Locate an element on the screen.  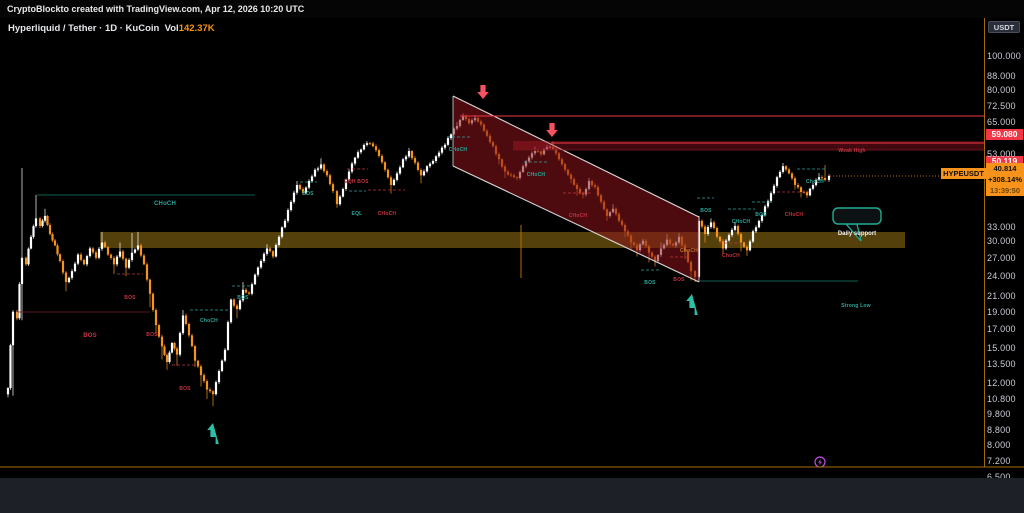
daily-support-callout is located at coordinates (857, 216).